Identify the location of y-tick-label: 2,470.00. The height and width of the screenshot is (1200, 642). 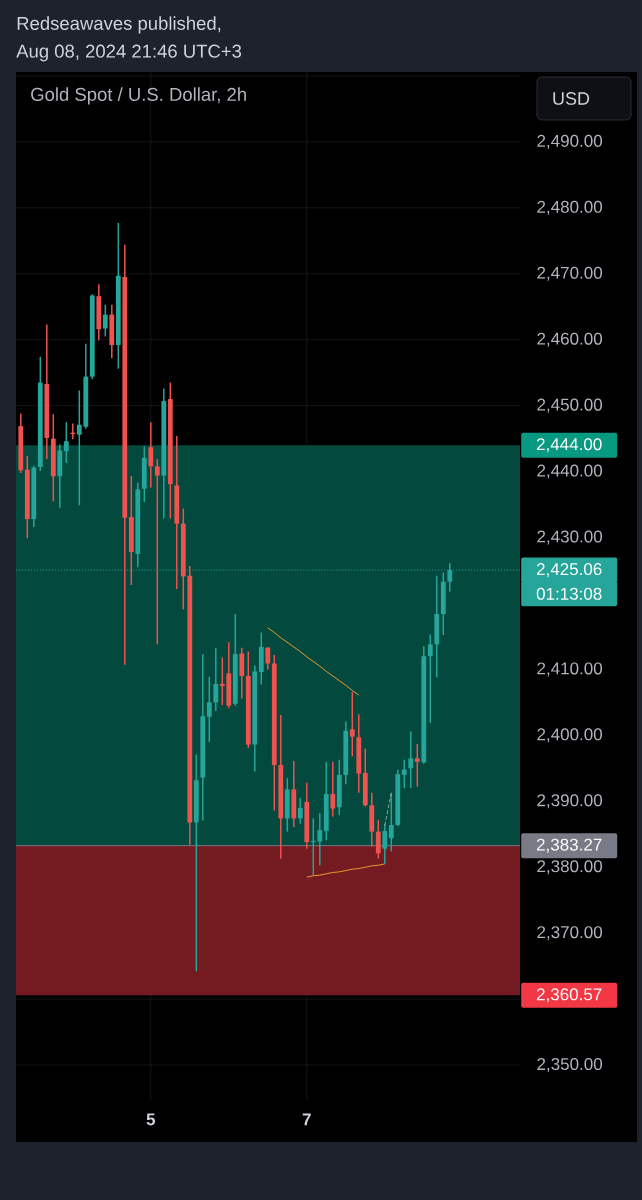
(570, 273).